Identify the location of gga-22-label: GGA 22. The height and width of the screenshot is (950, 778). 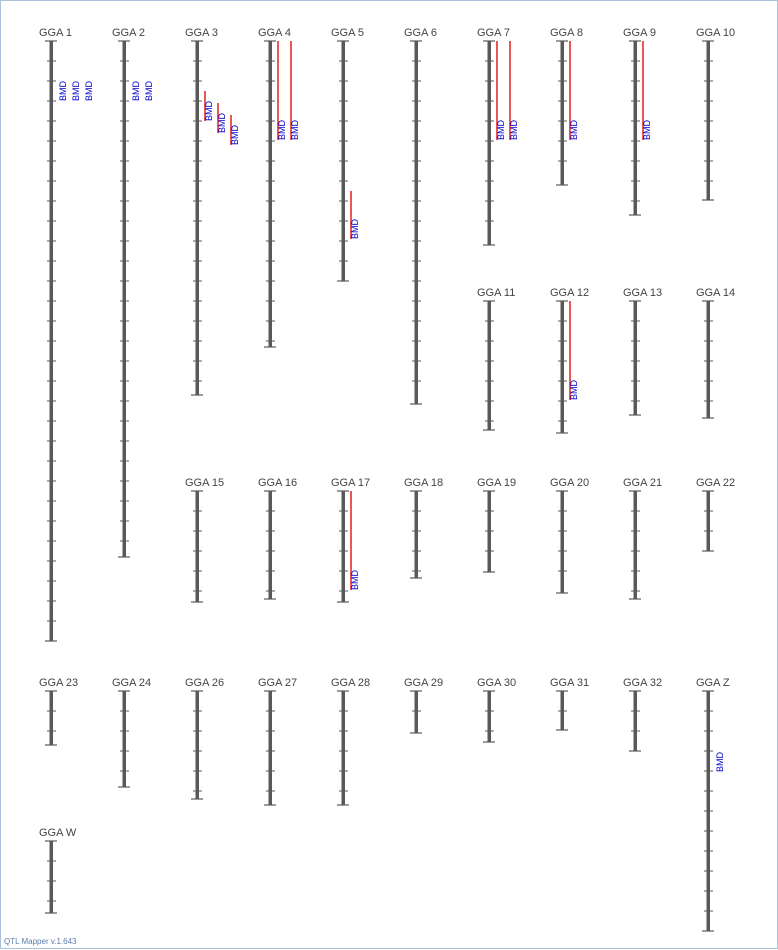
(715, 483).